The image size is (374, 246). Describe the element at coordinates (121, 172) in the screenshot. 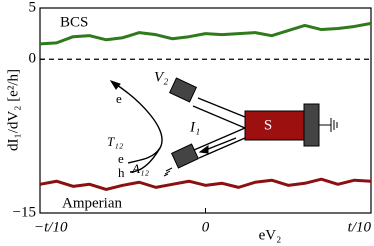

I see `particle-label: h` at that location.